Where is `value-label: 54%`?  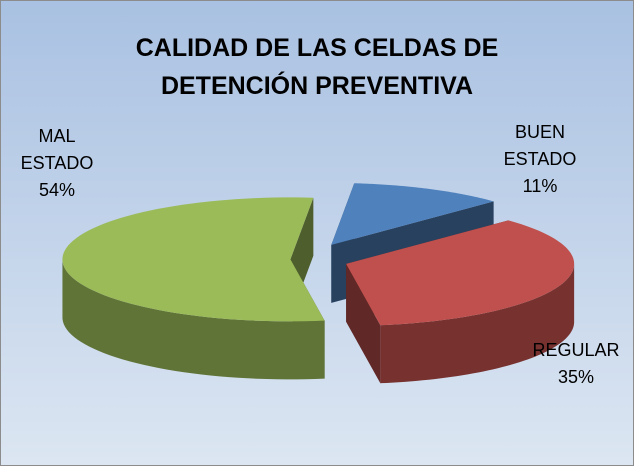 value-label: 54% is located at coordinates (57, 190).